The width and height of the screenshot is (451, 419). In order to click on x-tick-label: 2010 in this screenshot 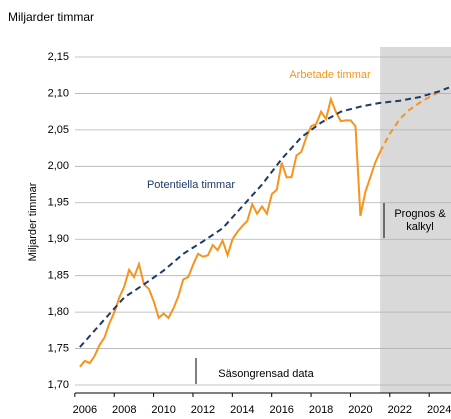, I will do `click(163, 410)`.